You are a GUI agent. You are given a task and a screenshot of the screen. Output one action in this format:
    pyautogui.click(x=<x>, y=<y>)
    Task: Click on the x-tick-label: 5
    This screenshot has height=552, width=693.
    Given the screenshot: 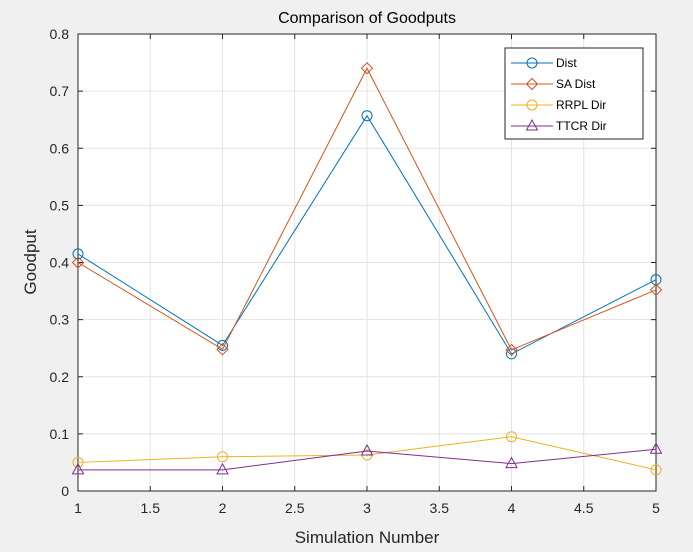 What is the action you would take?
    pyautogui.click(x=656, y=508)
    